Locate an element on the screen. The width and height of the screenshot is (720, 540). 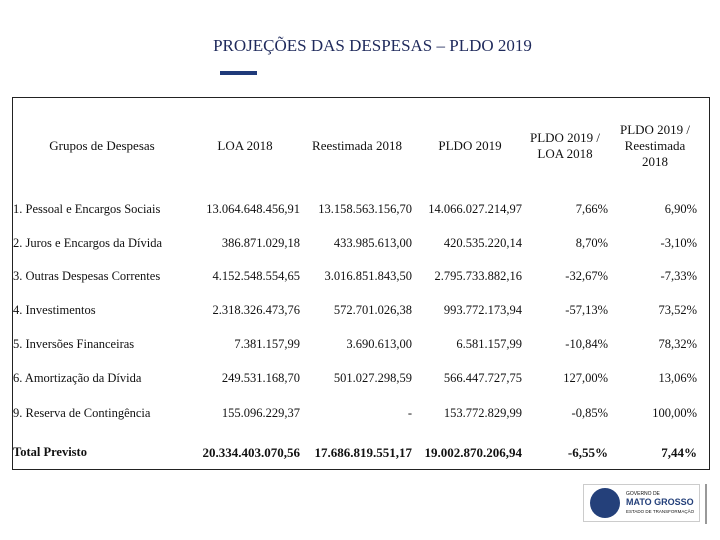
header-cell: Reestimada is located at coordinates (655, 145).